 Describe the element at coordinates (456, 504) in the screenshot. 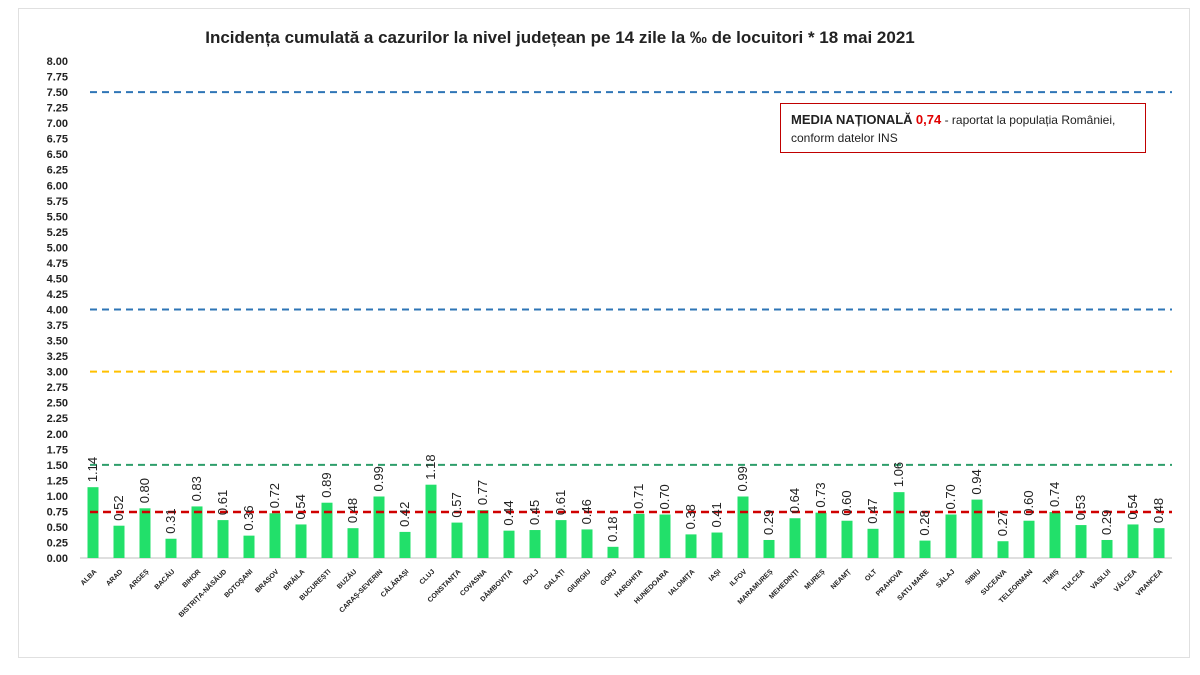

I see `value-label: 0.57` at that location.